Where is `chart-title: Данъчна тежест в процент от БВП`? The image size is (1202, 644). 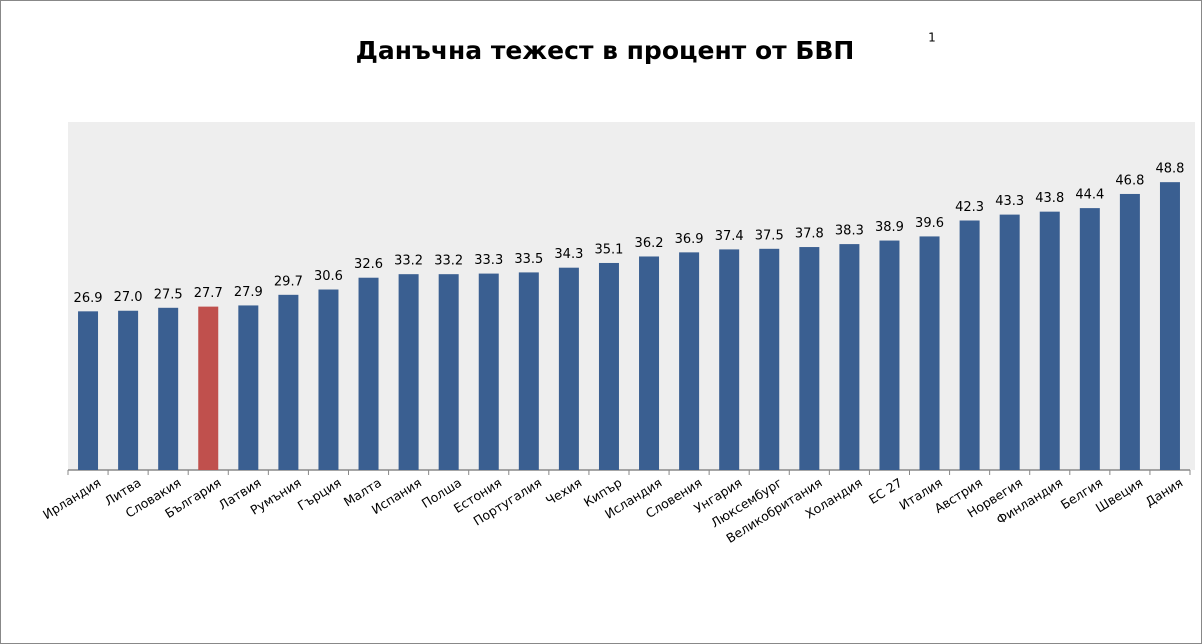 chart-title: Данъчна тежест в процент от БВП is located at coordinates (605, 50).